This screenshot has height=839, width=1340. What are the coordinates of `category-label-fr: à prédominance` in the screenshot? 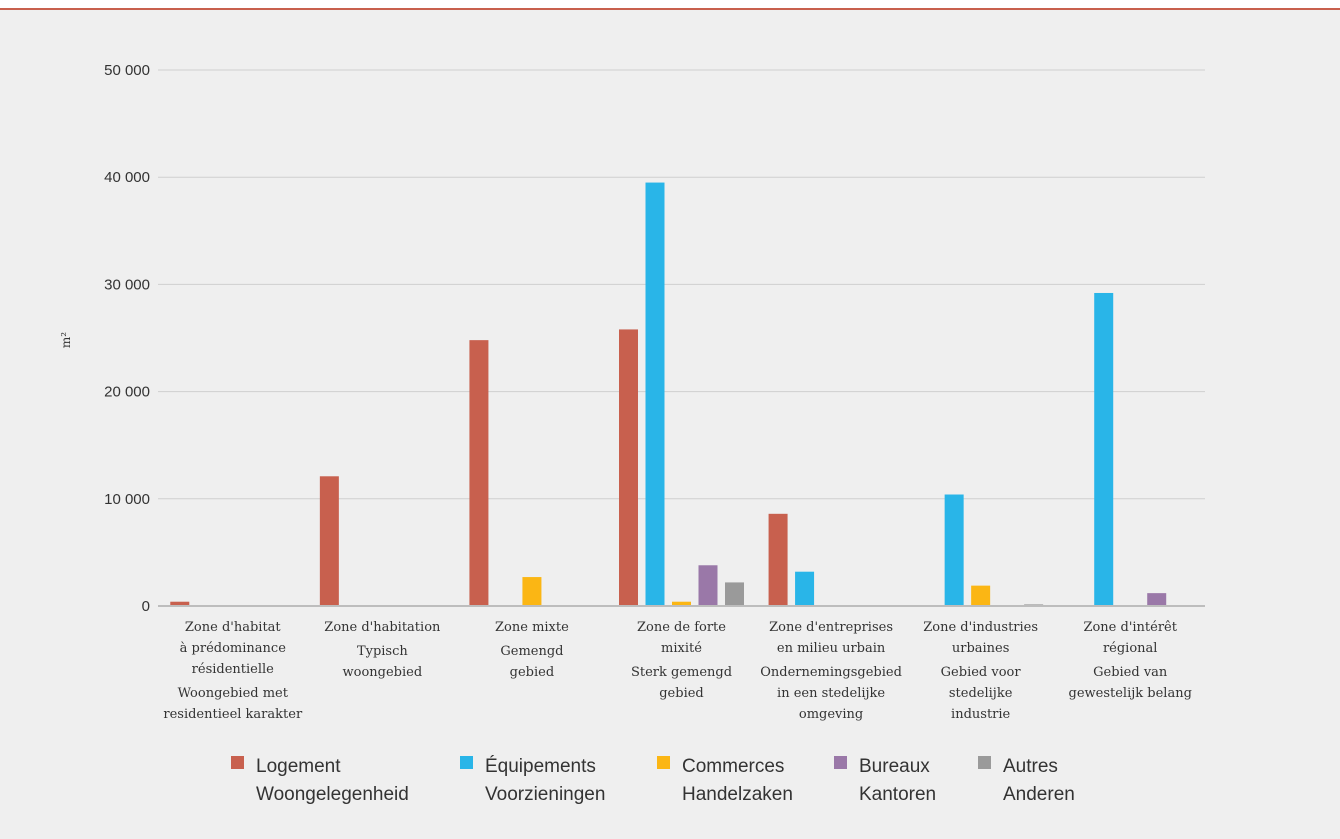 It's located at (233, 648).